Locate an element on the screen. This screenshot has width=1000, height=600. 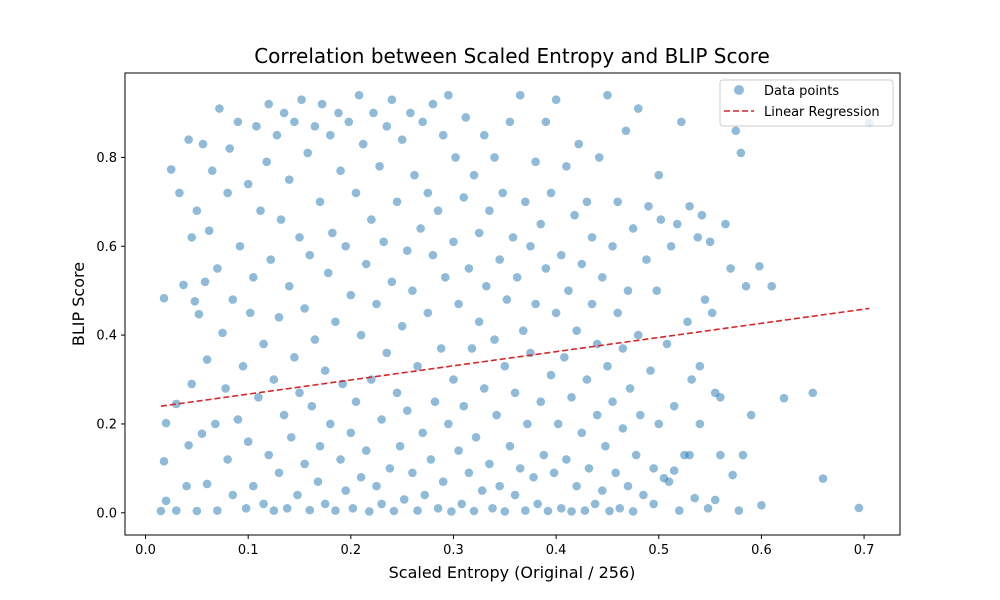
x-tick-label: 0.6 is located at coordinates (761, 550).